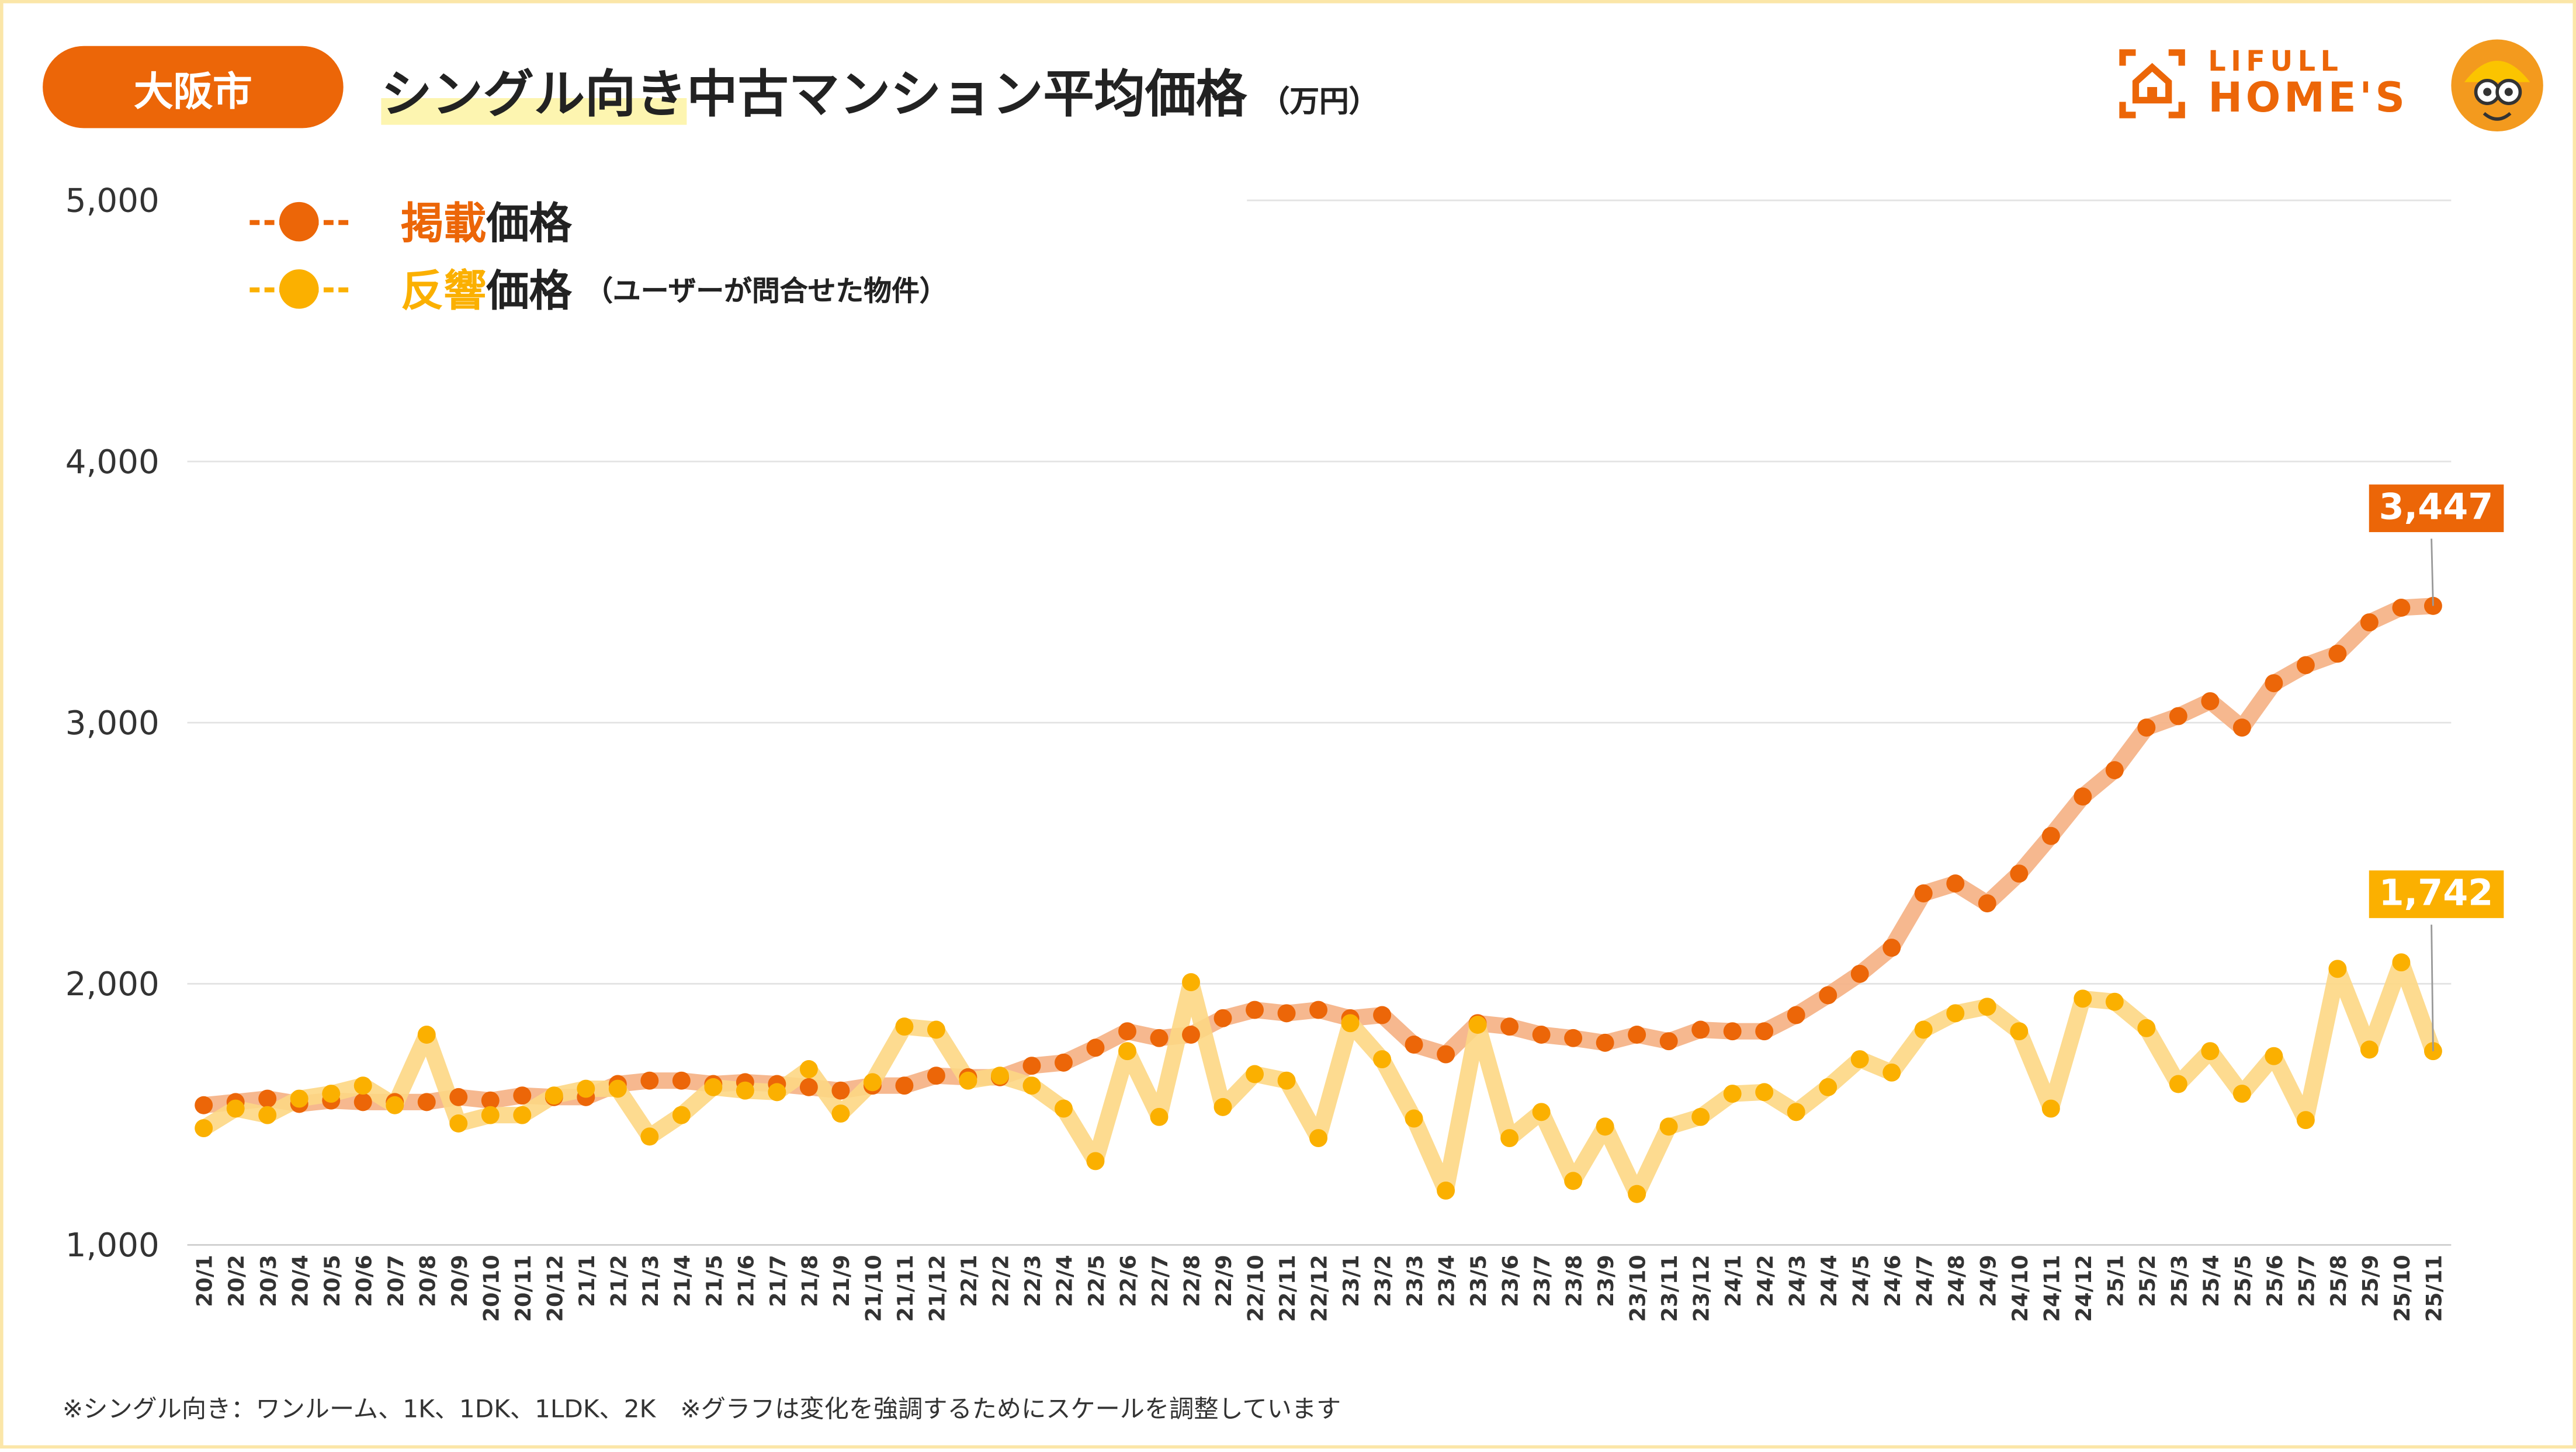 Image resolution: width=2576 pixels, height=1452 pixels. What do you see at coordinates (650, 1281) in the screenshot?
I see `x-tick-label: 21/3` at bounding box center [650, 1281].